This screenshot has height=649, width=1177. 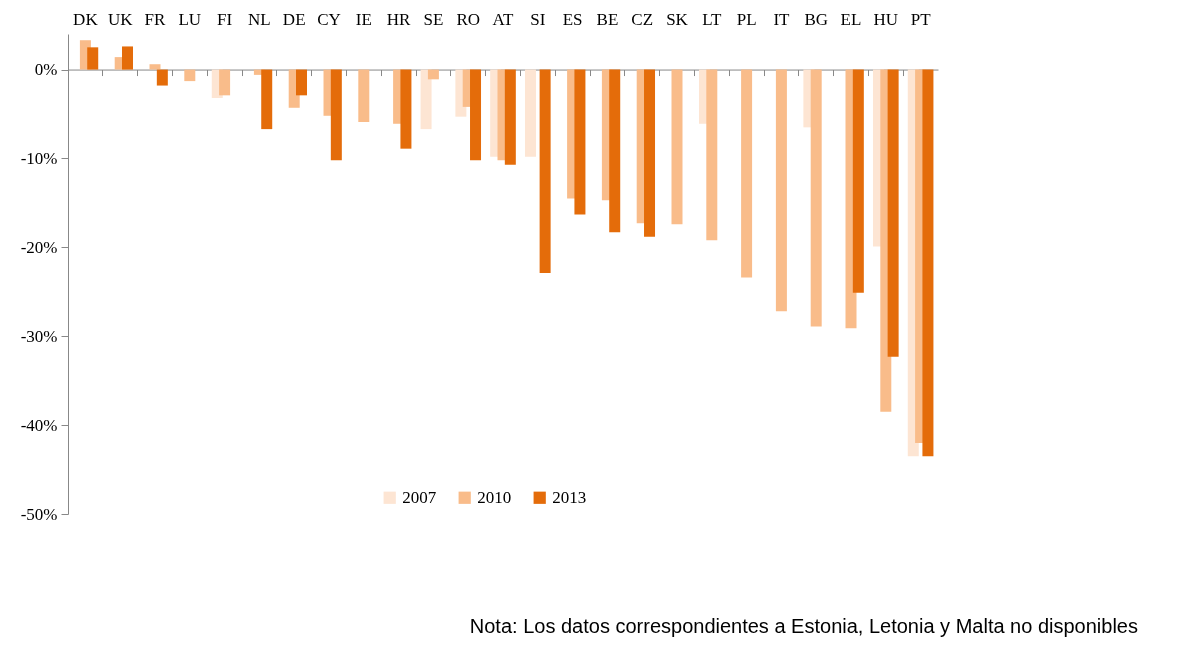 What do you see at coordinates (86, 19) in the screenshot?
I see `x-tick-label: DK` at bounding box center [86, 19].